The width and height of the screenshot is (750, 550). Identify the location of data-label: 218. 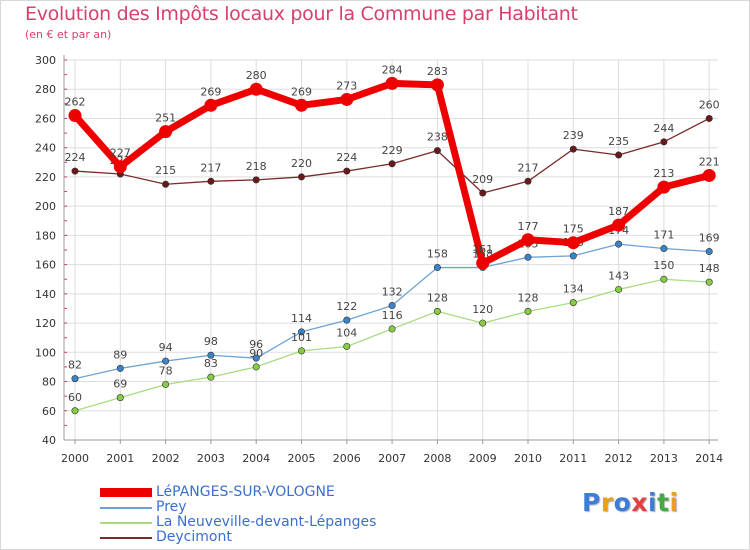
(256, 166).